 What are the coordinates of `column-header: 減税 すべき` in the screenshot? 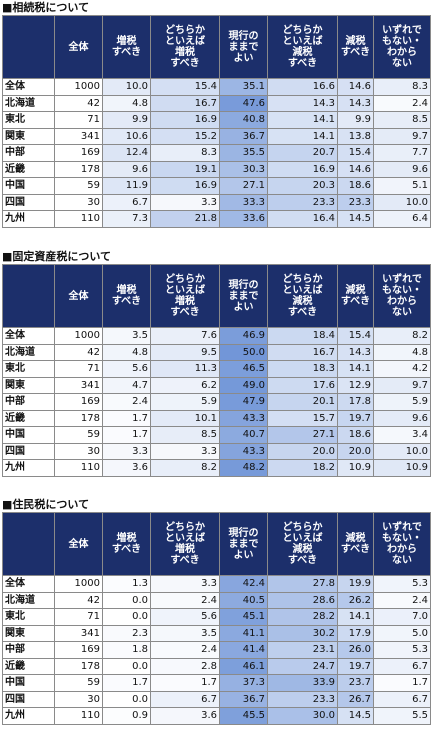 It's located at (355, 47).